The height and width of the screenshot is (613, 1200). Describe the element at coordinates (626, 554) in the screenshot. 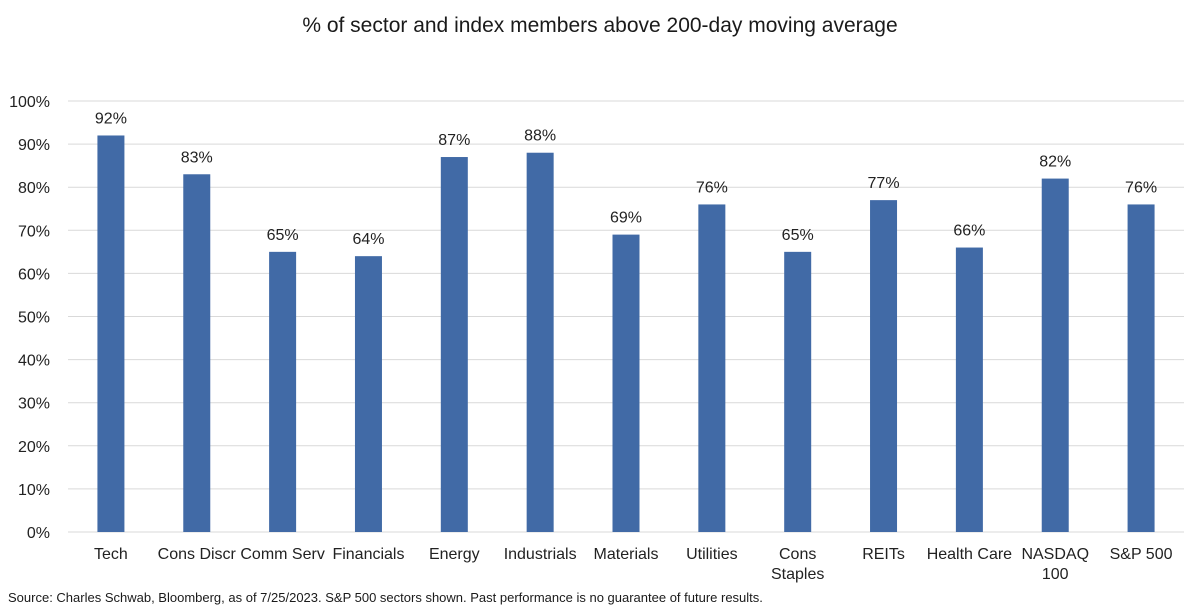

I see `x-tick-label: Materials` at that location.